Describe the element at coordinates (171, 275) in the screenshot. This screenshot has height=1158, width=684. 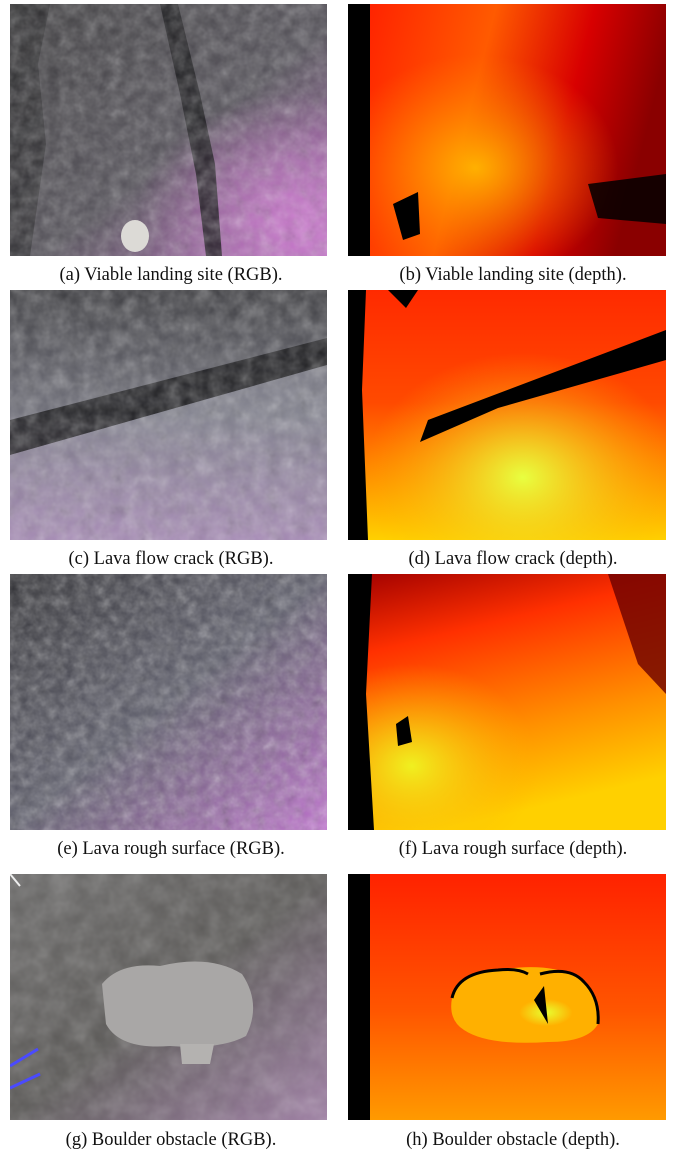
I see `caption-a: (a) Viable landing site (RGB).` at that location.